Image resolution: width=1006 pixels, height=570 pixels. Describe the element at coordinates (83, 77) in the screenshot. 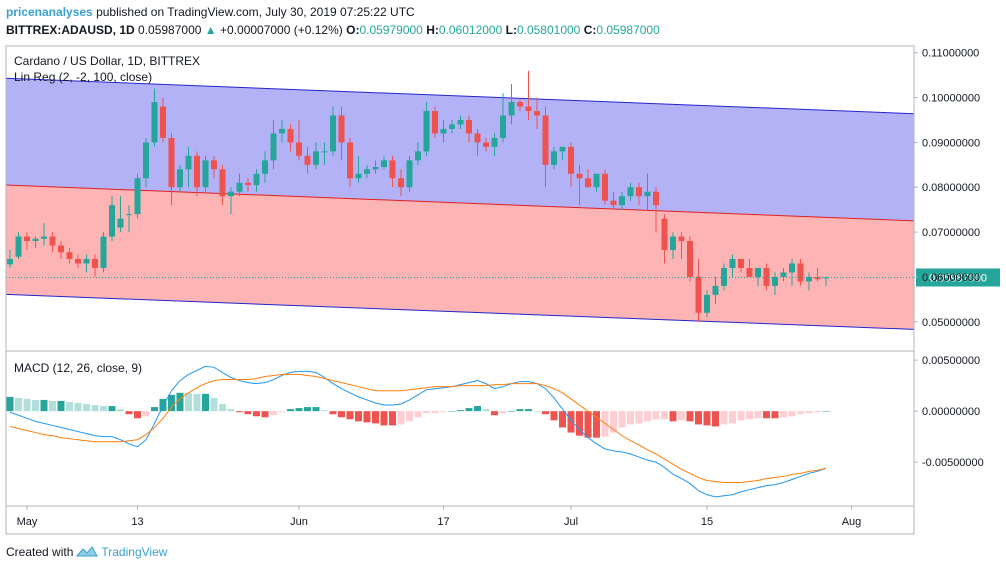

I see `linreg-indicator-label: Lin Reg (2, -2, 100, close)` at that location.